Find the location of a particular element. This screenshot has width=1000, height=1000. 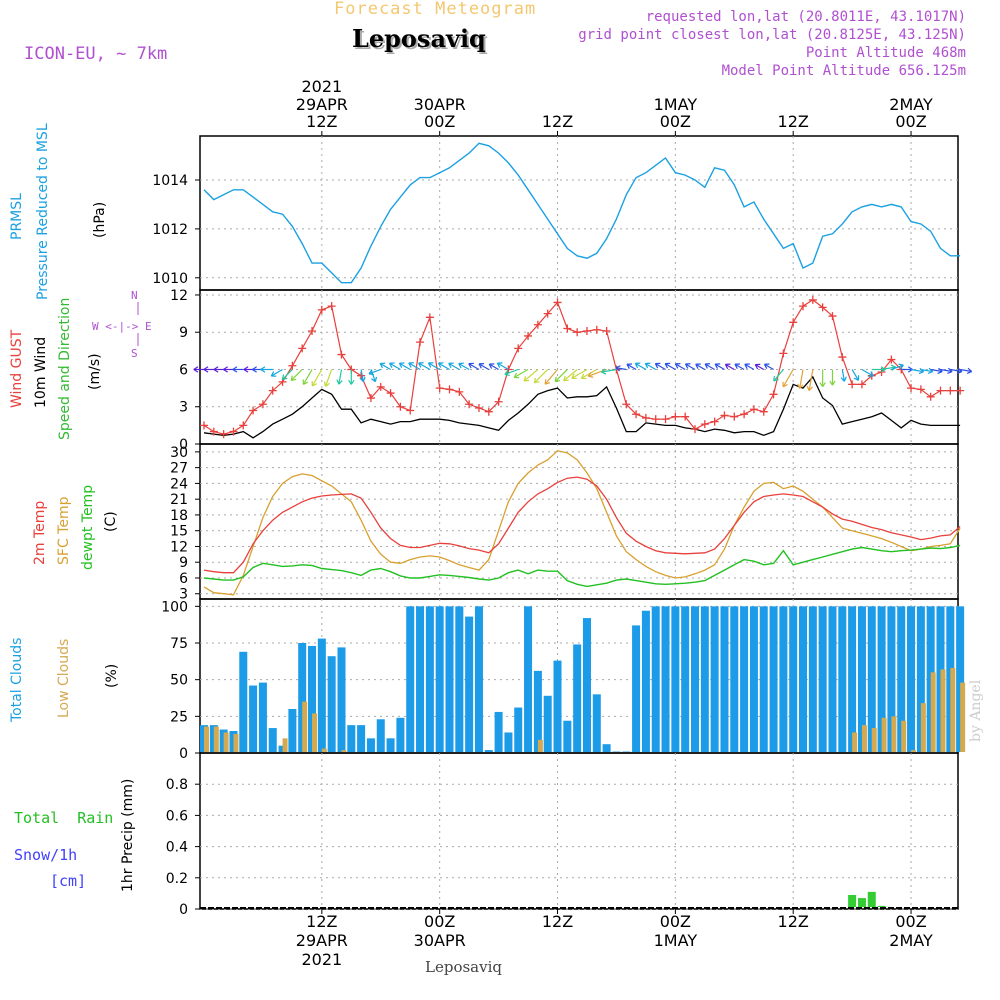

dewpt-series-line is located at coordinates (582, 566).